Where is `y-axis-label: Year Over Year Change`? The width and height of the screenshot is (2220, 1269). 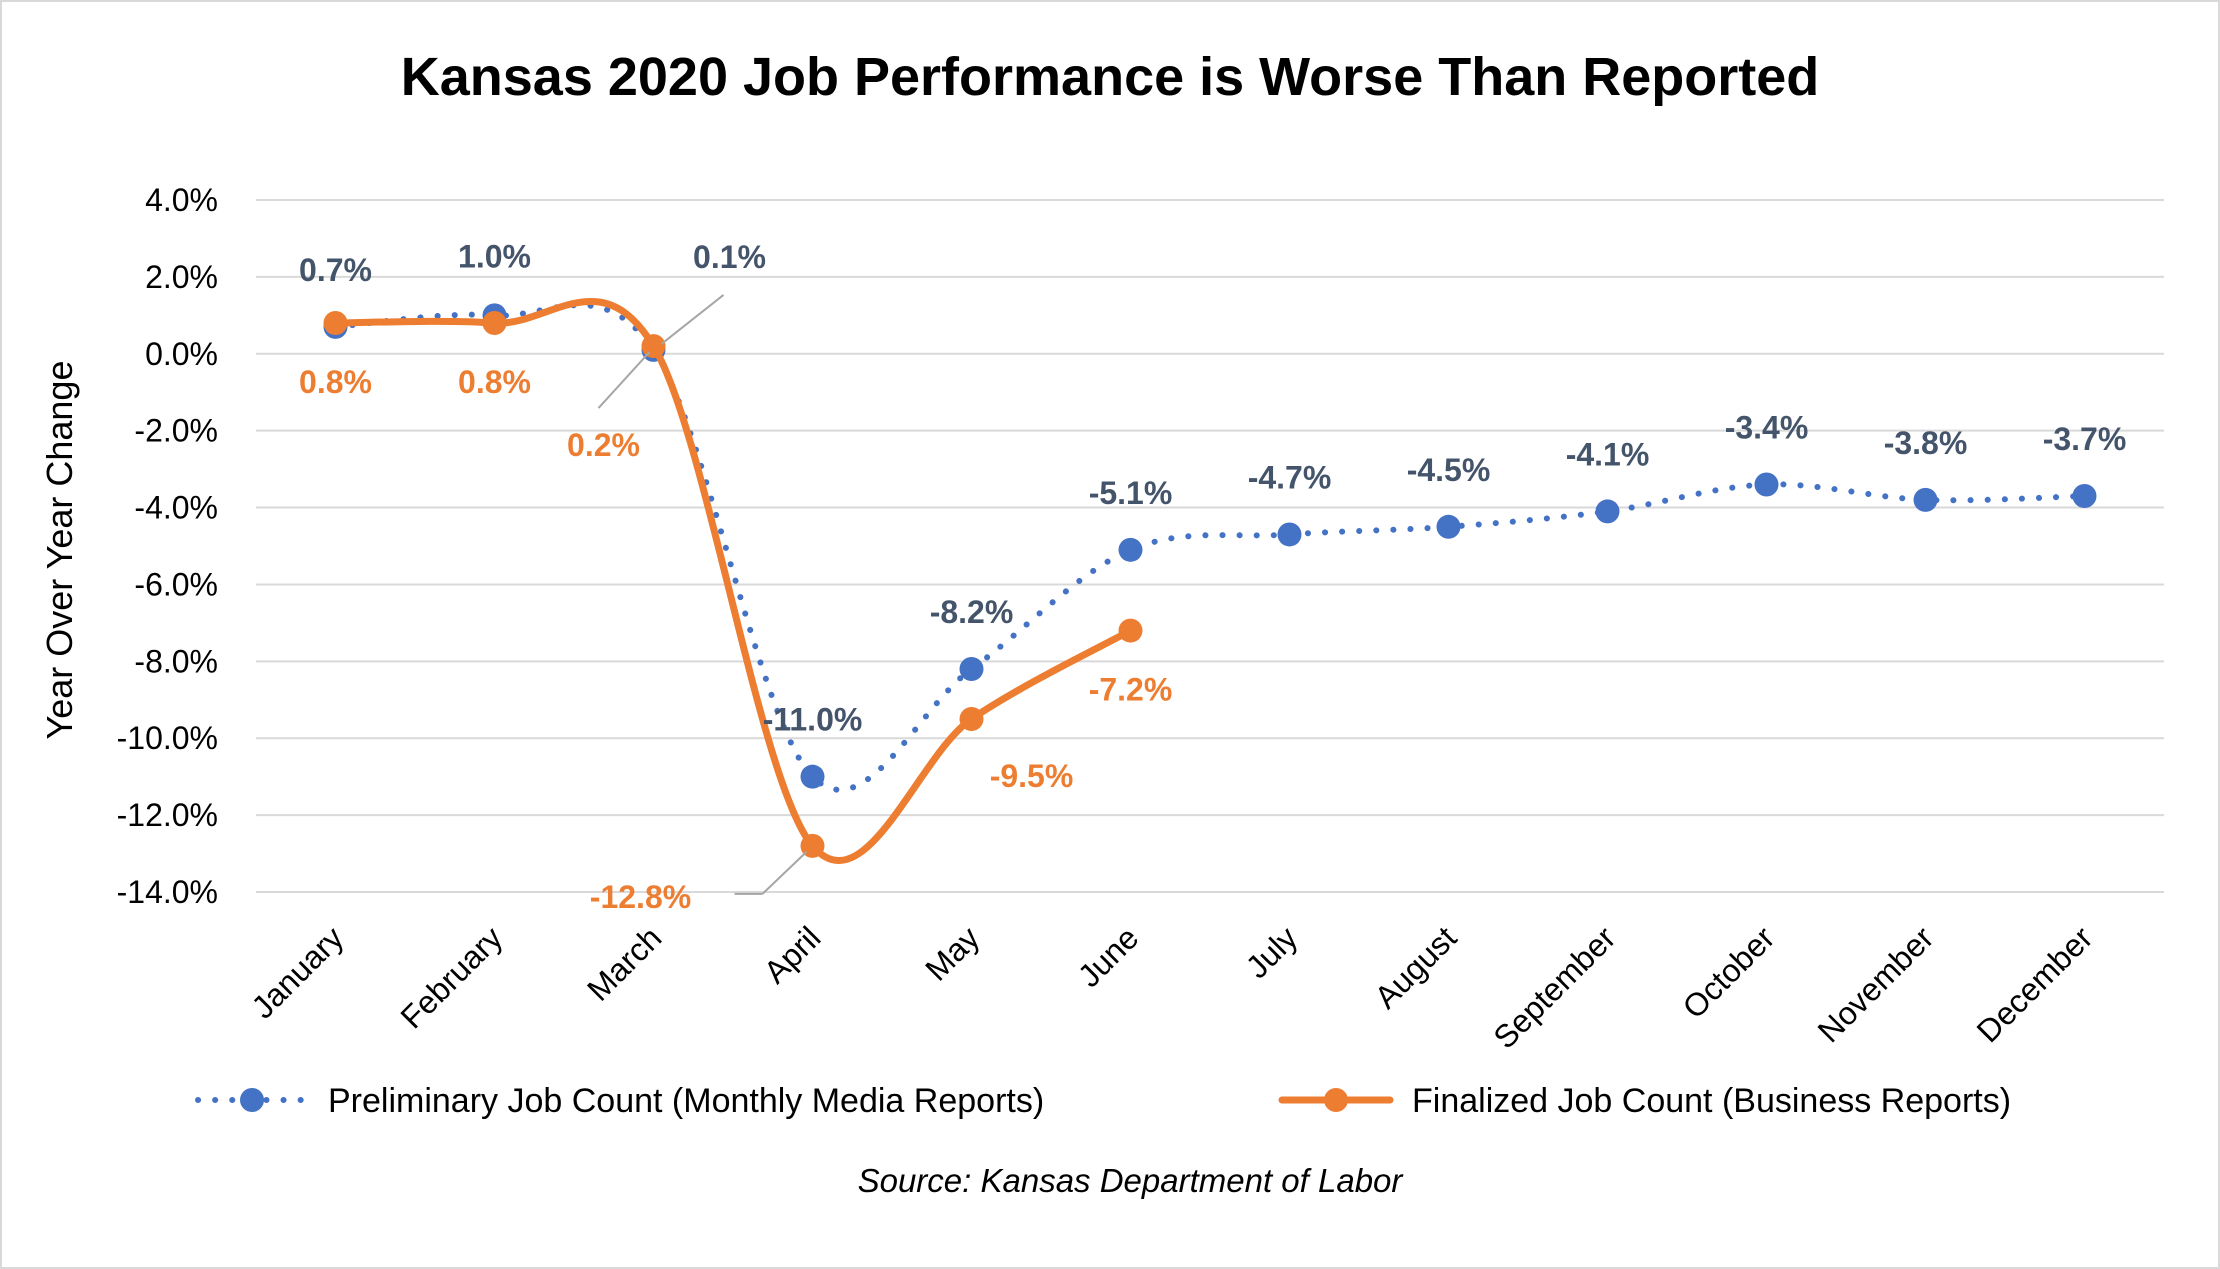 y-axis-label: Year Over Year Change is located at coordinates (59, 550).